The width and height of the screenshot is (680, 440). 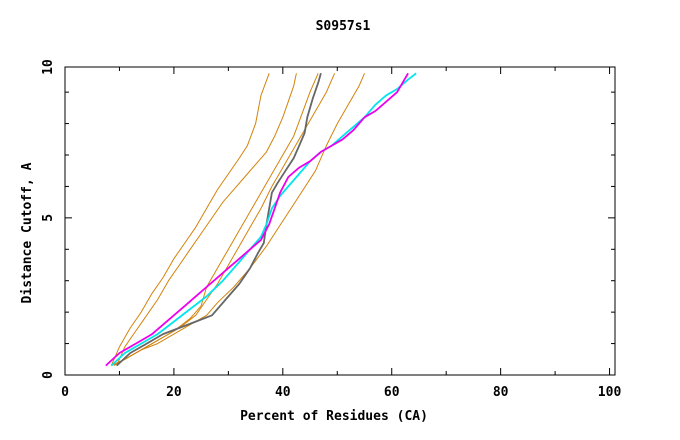 I want to click on y-tick-label: 10, so click(x=48, y=67).